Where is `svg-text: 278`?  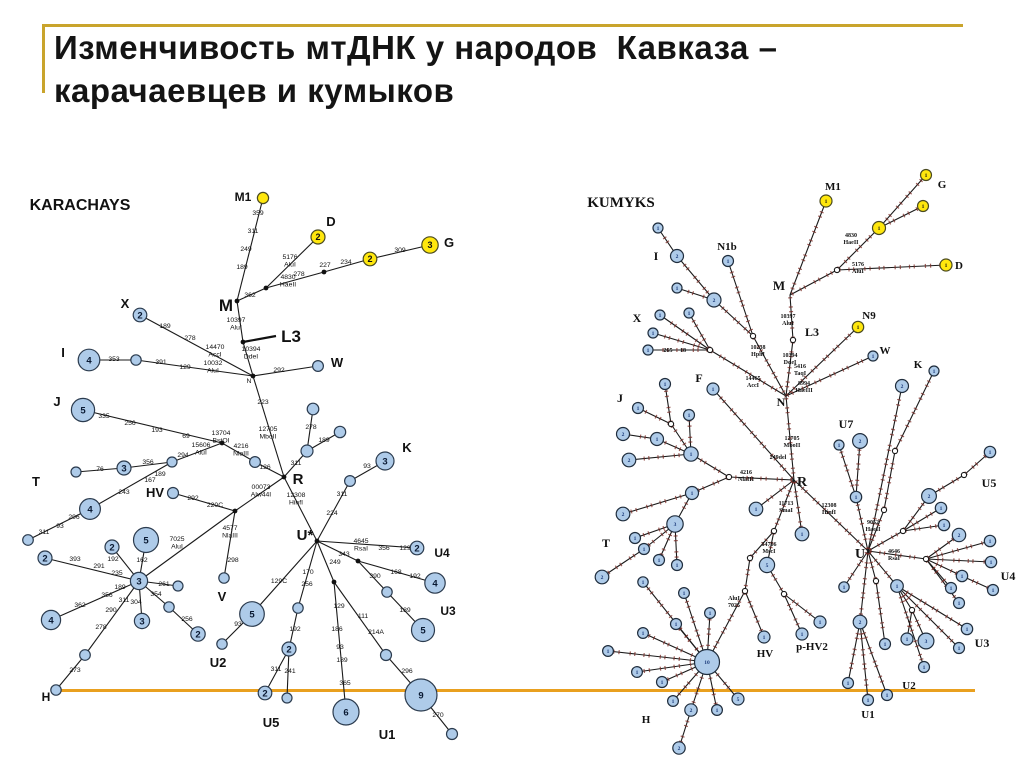
svg-text: 278 is located at coordinates (311, 427).